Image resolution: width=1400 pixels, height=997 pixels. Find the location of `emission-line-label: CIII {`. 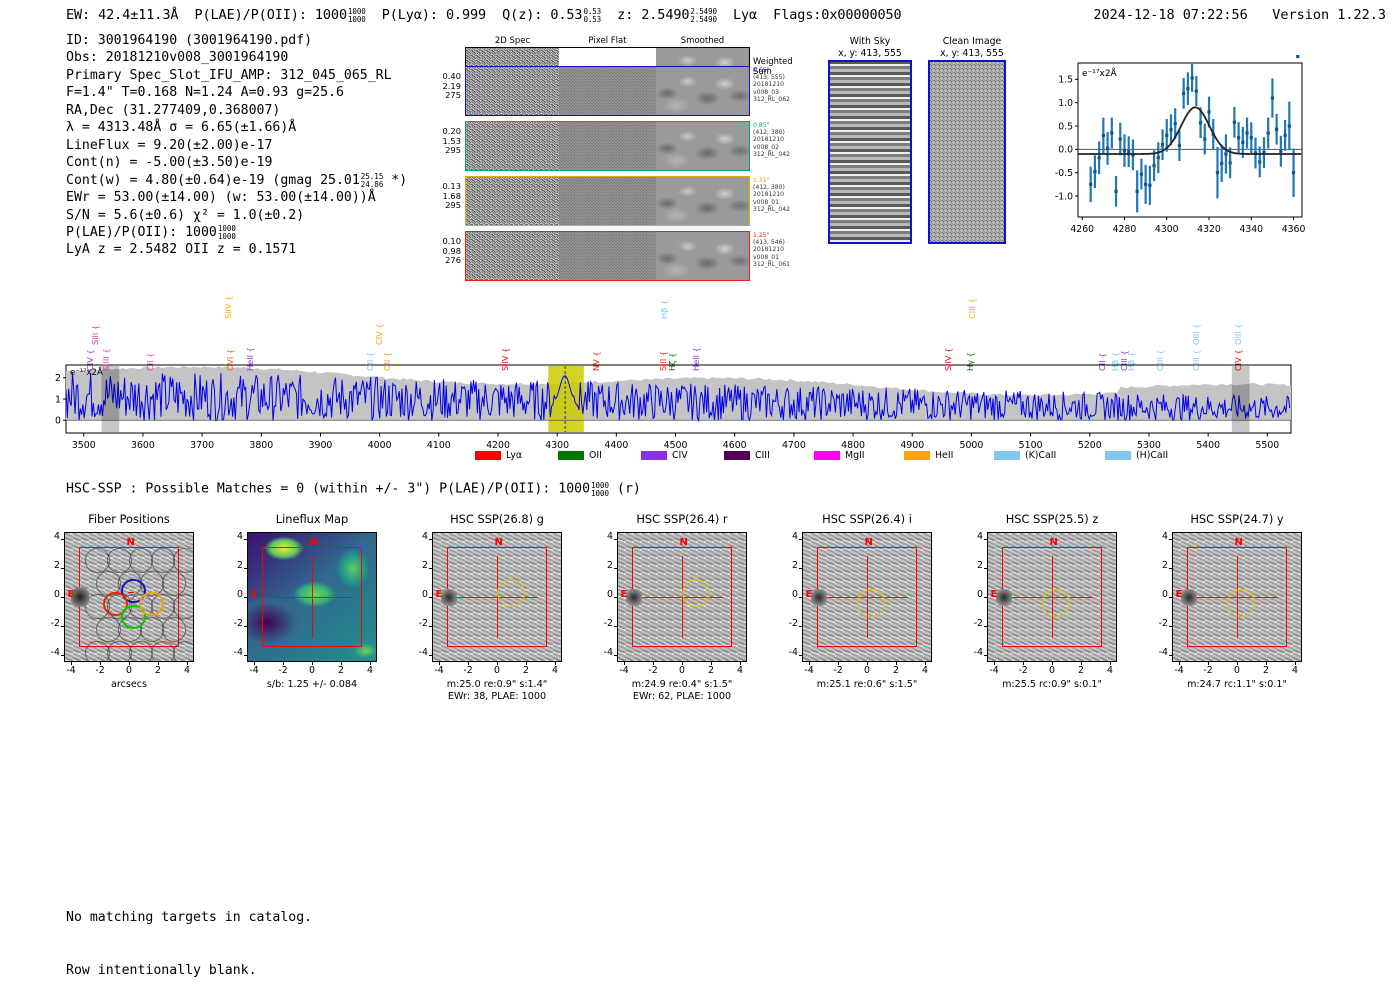

emission-line-label: CIII { is located at coordinates (971, 308).